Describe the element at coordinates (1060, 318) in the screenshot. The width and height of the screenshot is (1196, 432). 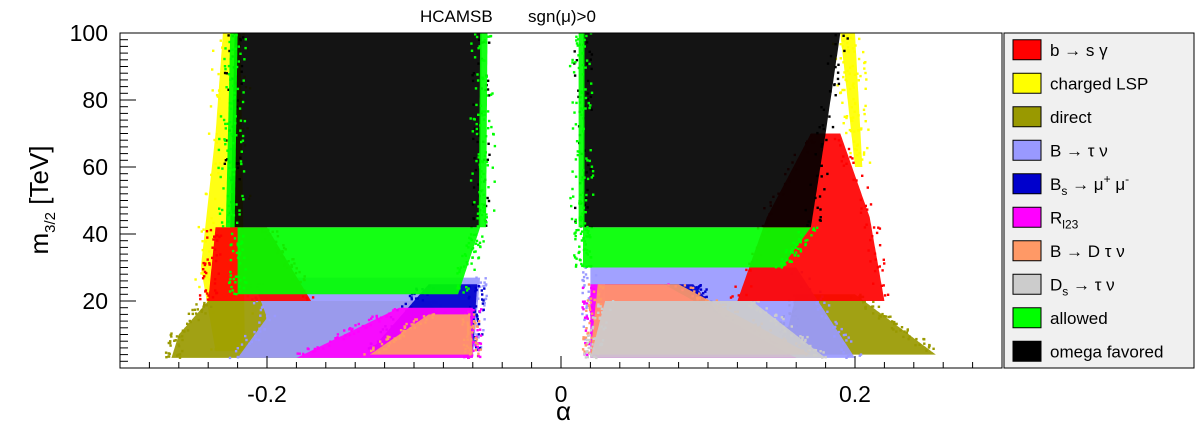
I see `legend-item-allowed: allowed` at that location.